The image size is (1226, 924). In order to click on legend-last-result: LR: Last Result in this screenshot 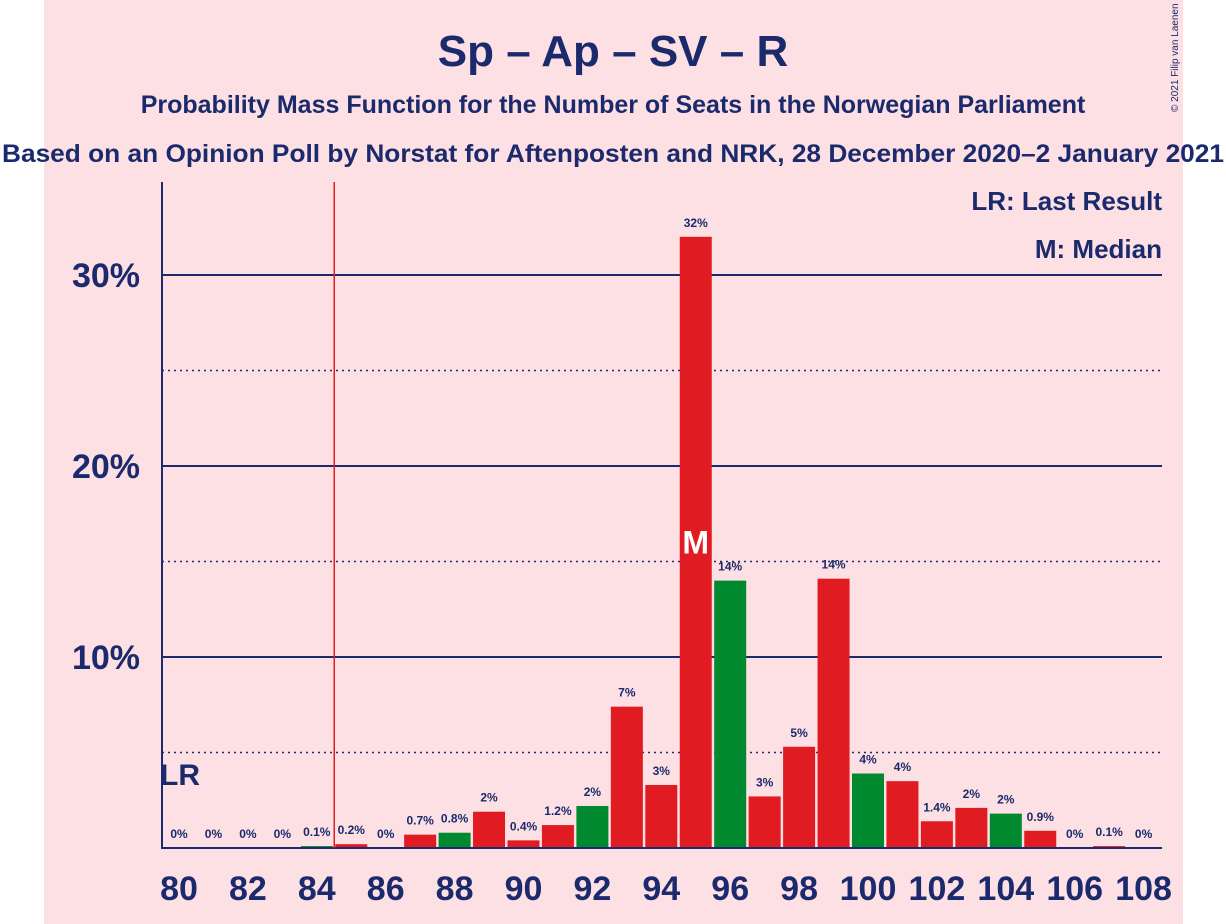, I will do `click(1066, 201)`.